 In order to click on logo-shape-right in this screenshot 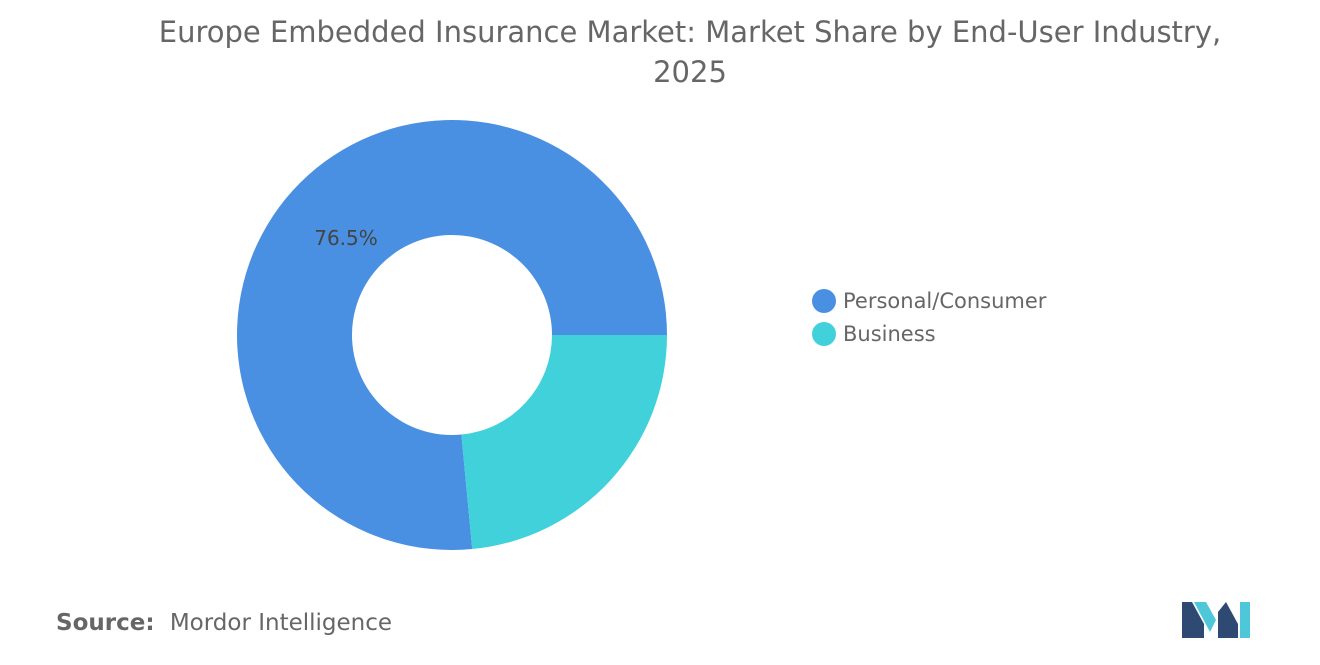, I will do `click(1228, 620)`.